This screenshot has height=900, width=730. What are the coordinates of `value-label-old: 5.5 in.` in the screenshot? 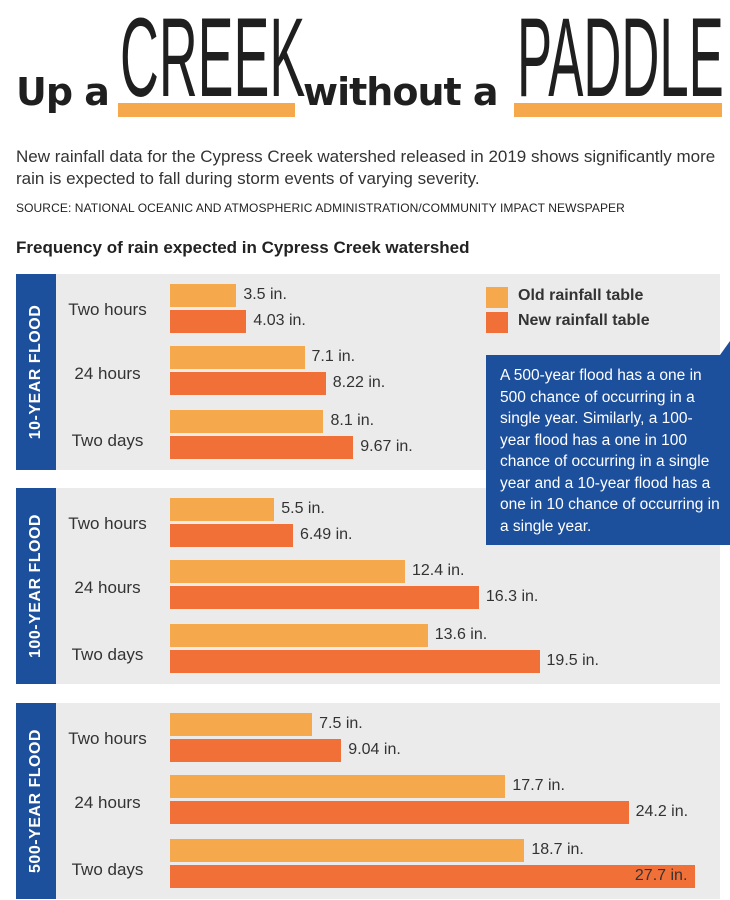 It's located at (303, 508).